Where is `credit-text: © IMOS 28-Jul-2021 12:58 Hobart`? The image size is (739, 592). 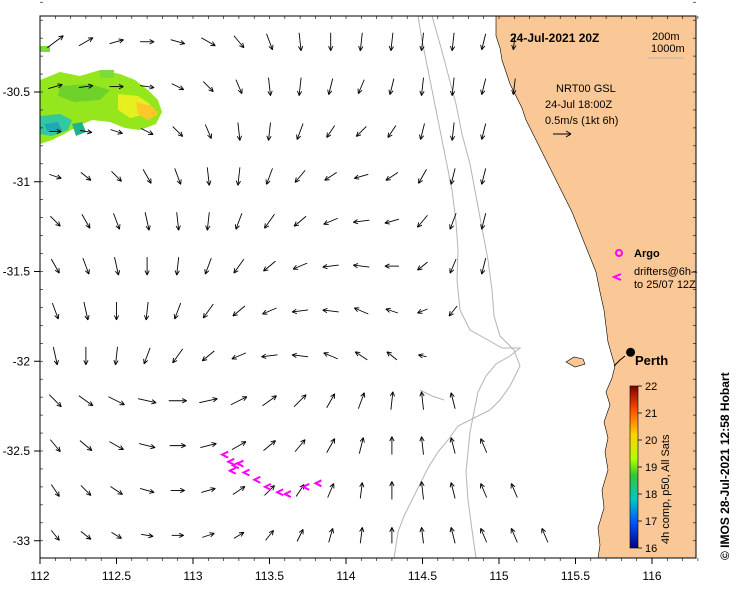
credit-text: © IMOS 28-Jul-2021 12:58 Hobart is located at coordinates (725, 466).